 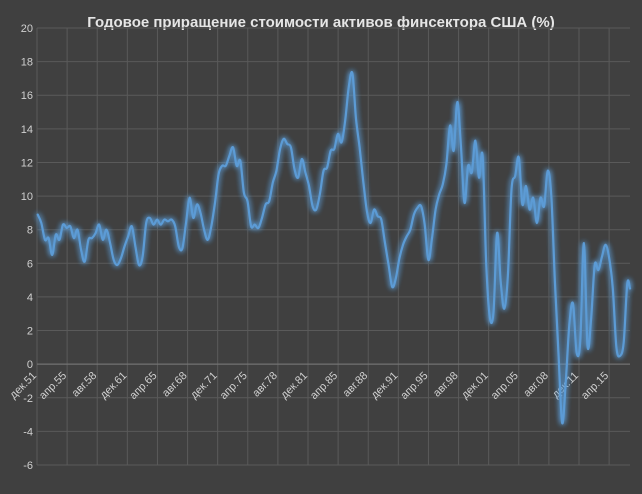 What do you see at coordinates (27, 163) in the screenshot?
I see `y-tick-label: 12` at bounding box center [27, 163].